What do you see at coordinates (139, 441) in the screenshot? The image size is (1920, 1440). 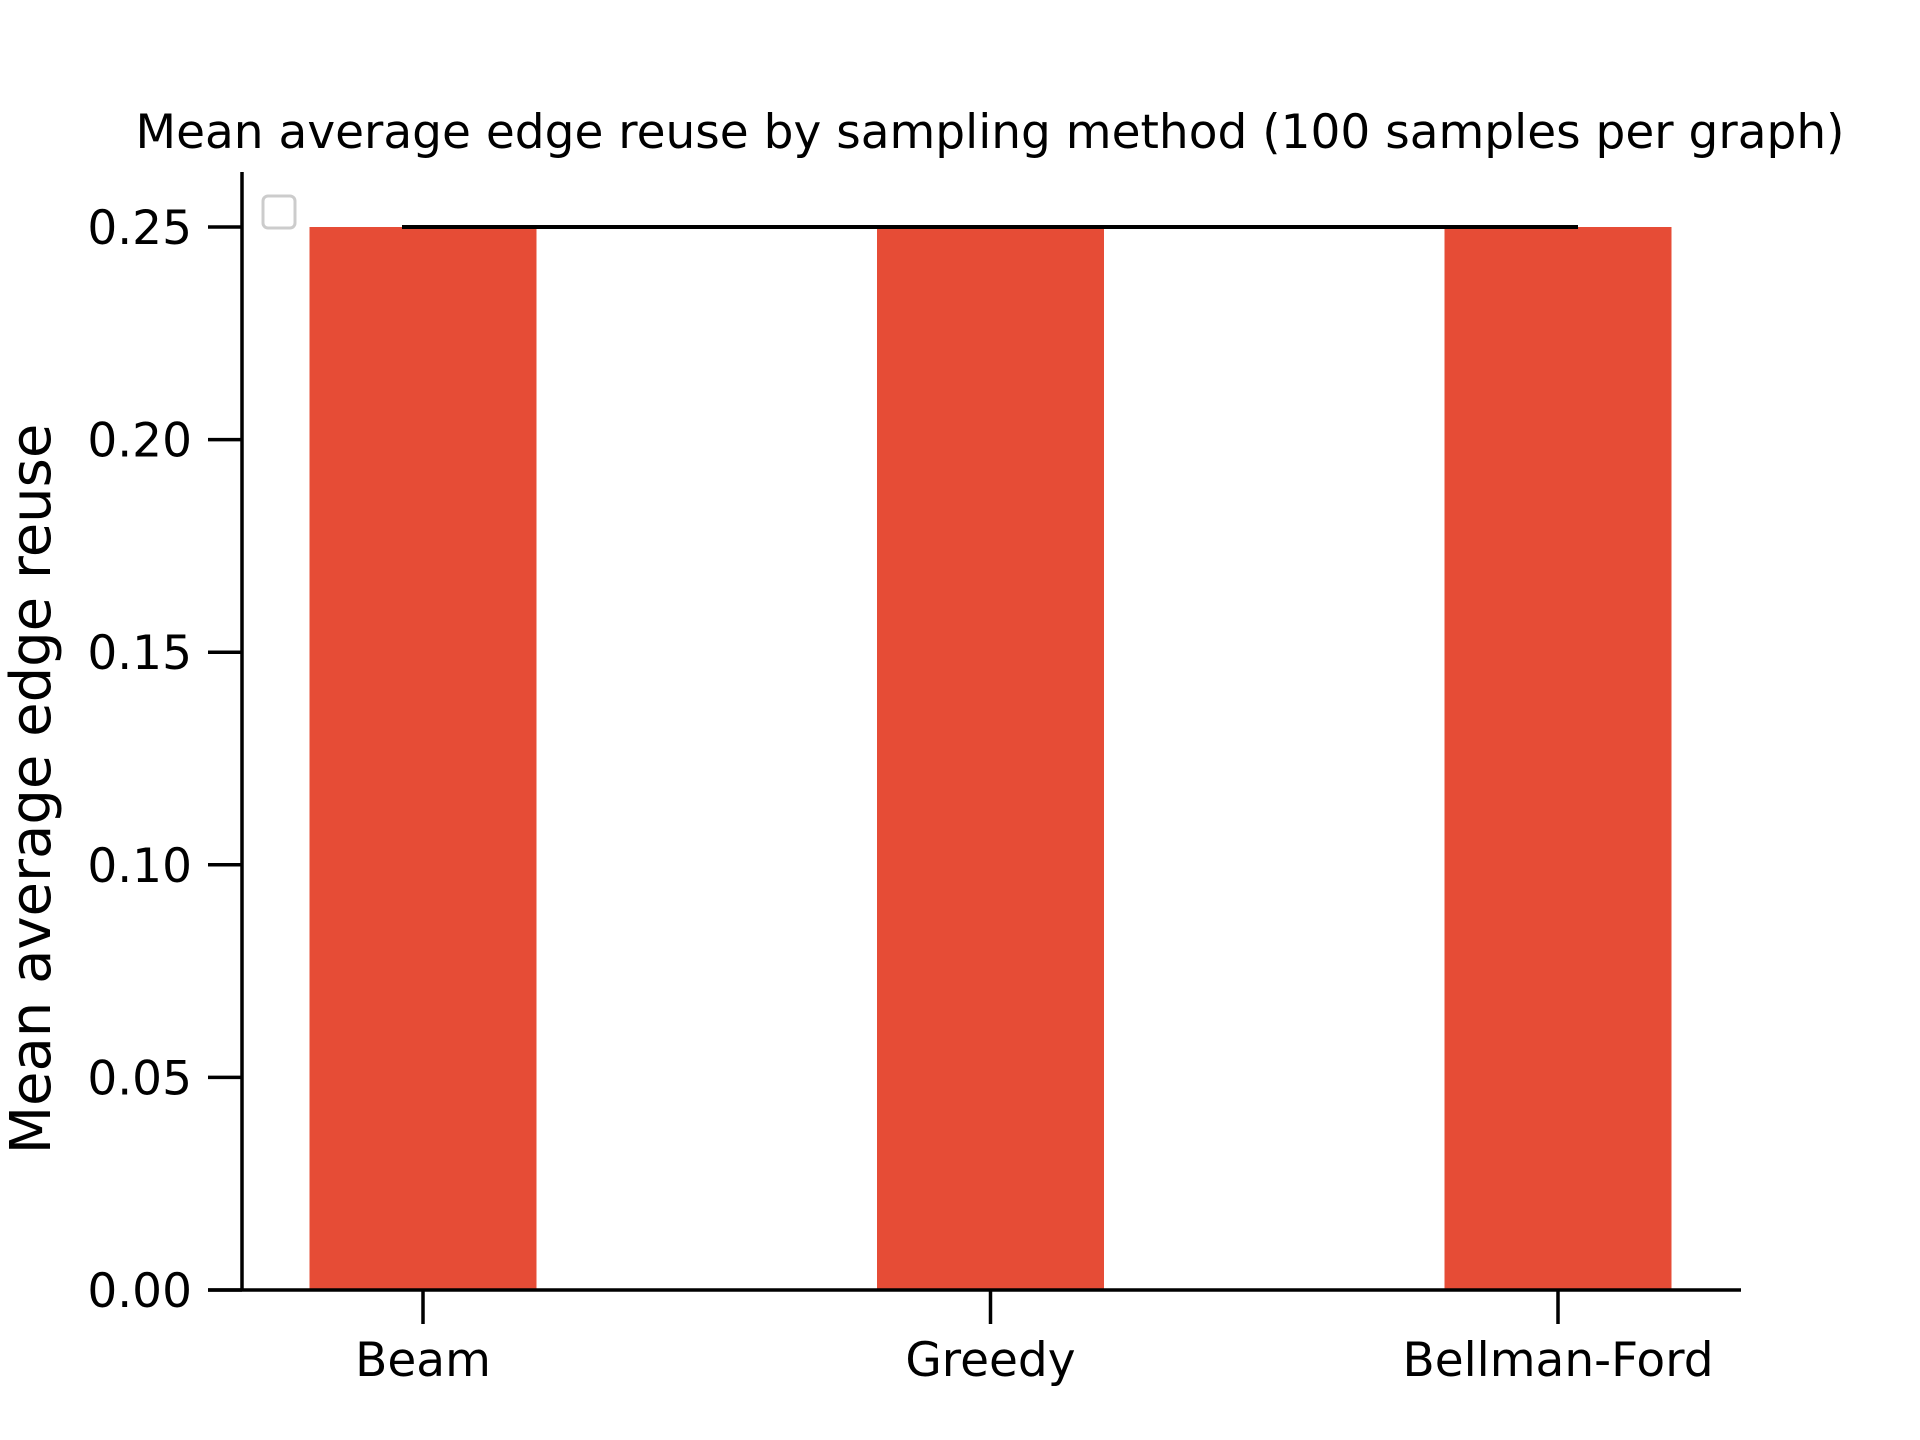 I see `y-tick-label: 0.20` at bounding box center [139, 441].